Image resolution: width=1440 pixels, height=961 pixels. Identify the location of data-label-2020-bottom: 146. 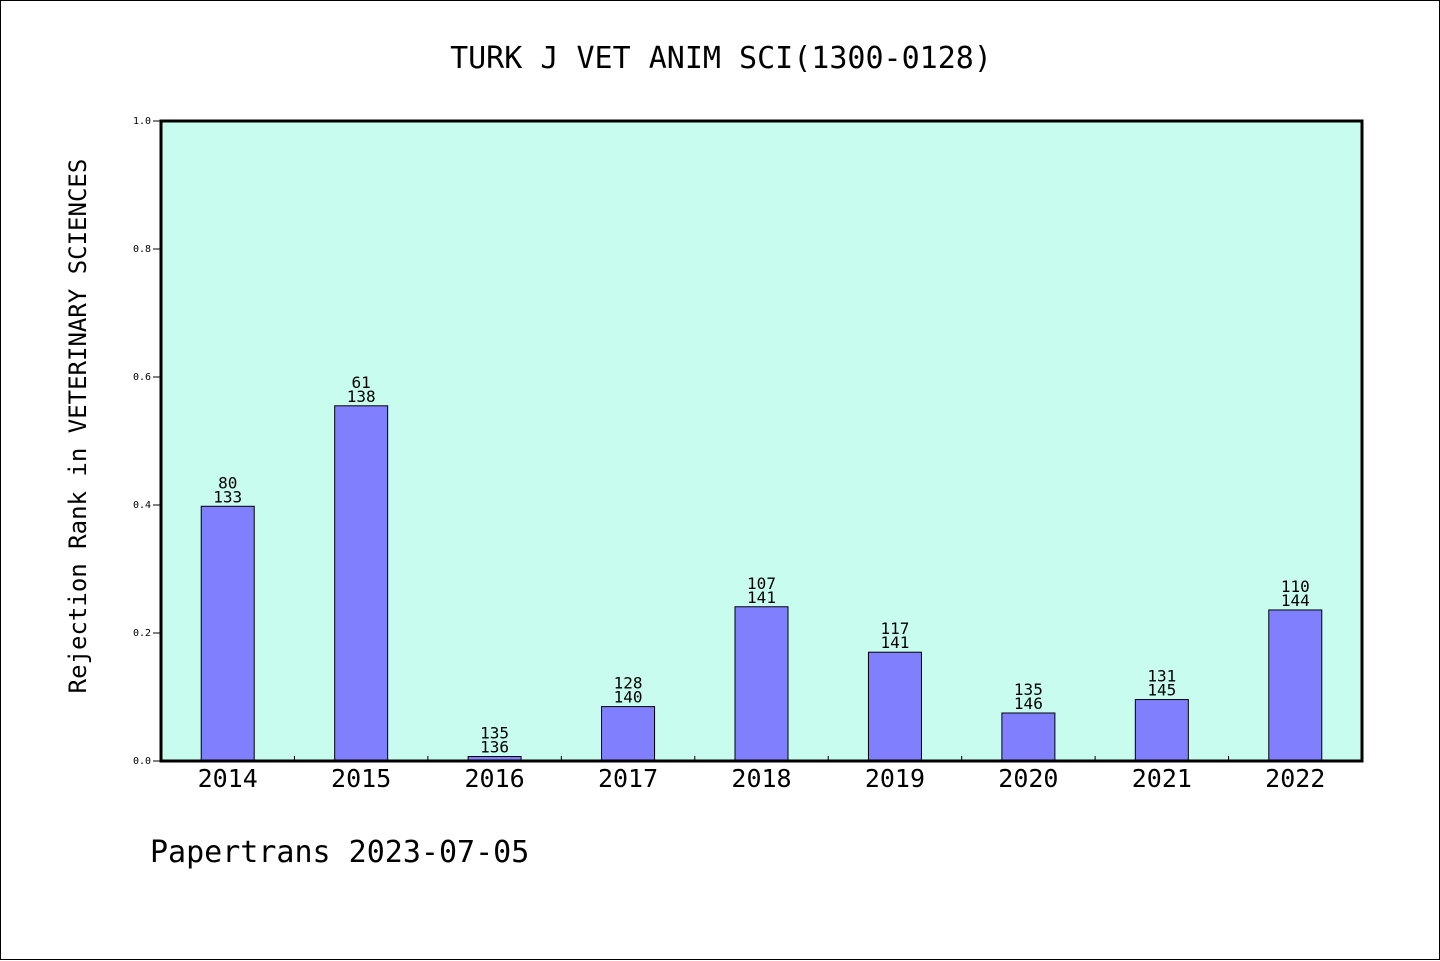
(1028, 703).